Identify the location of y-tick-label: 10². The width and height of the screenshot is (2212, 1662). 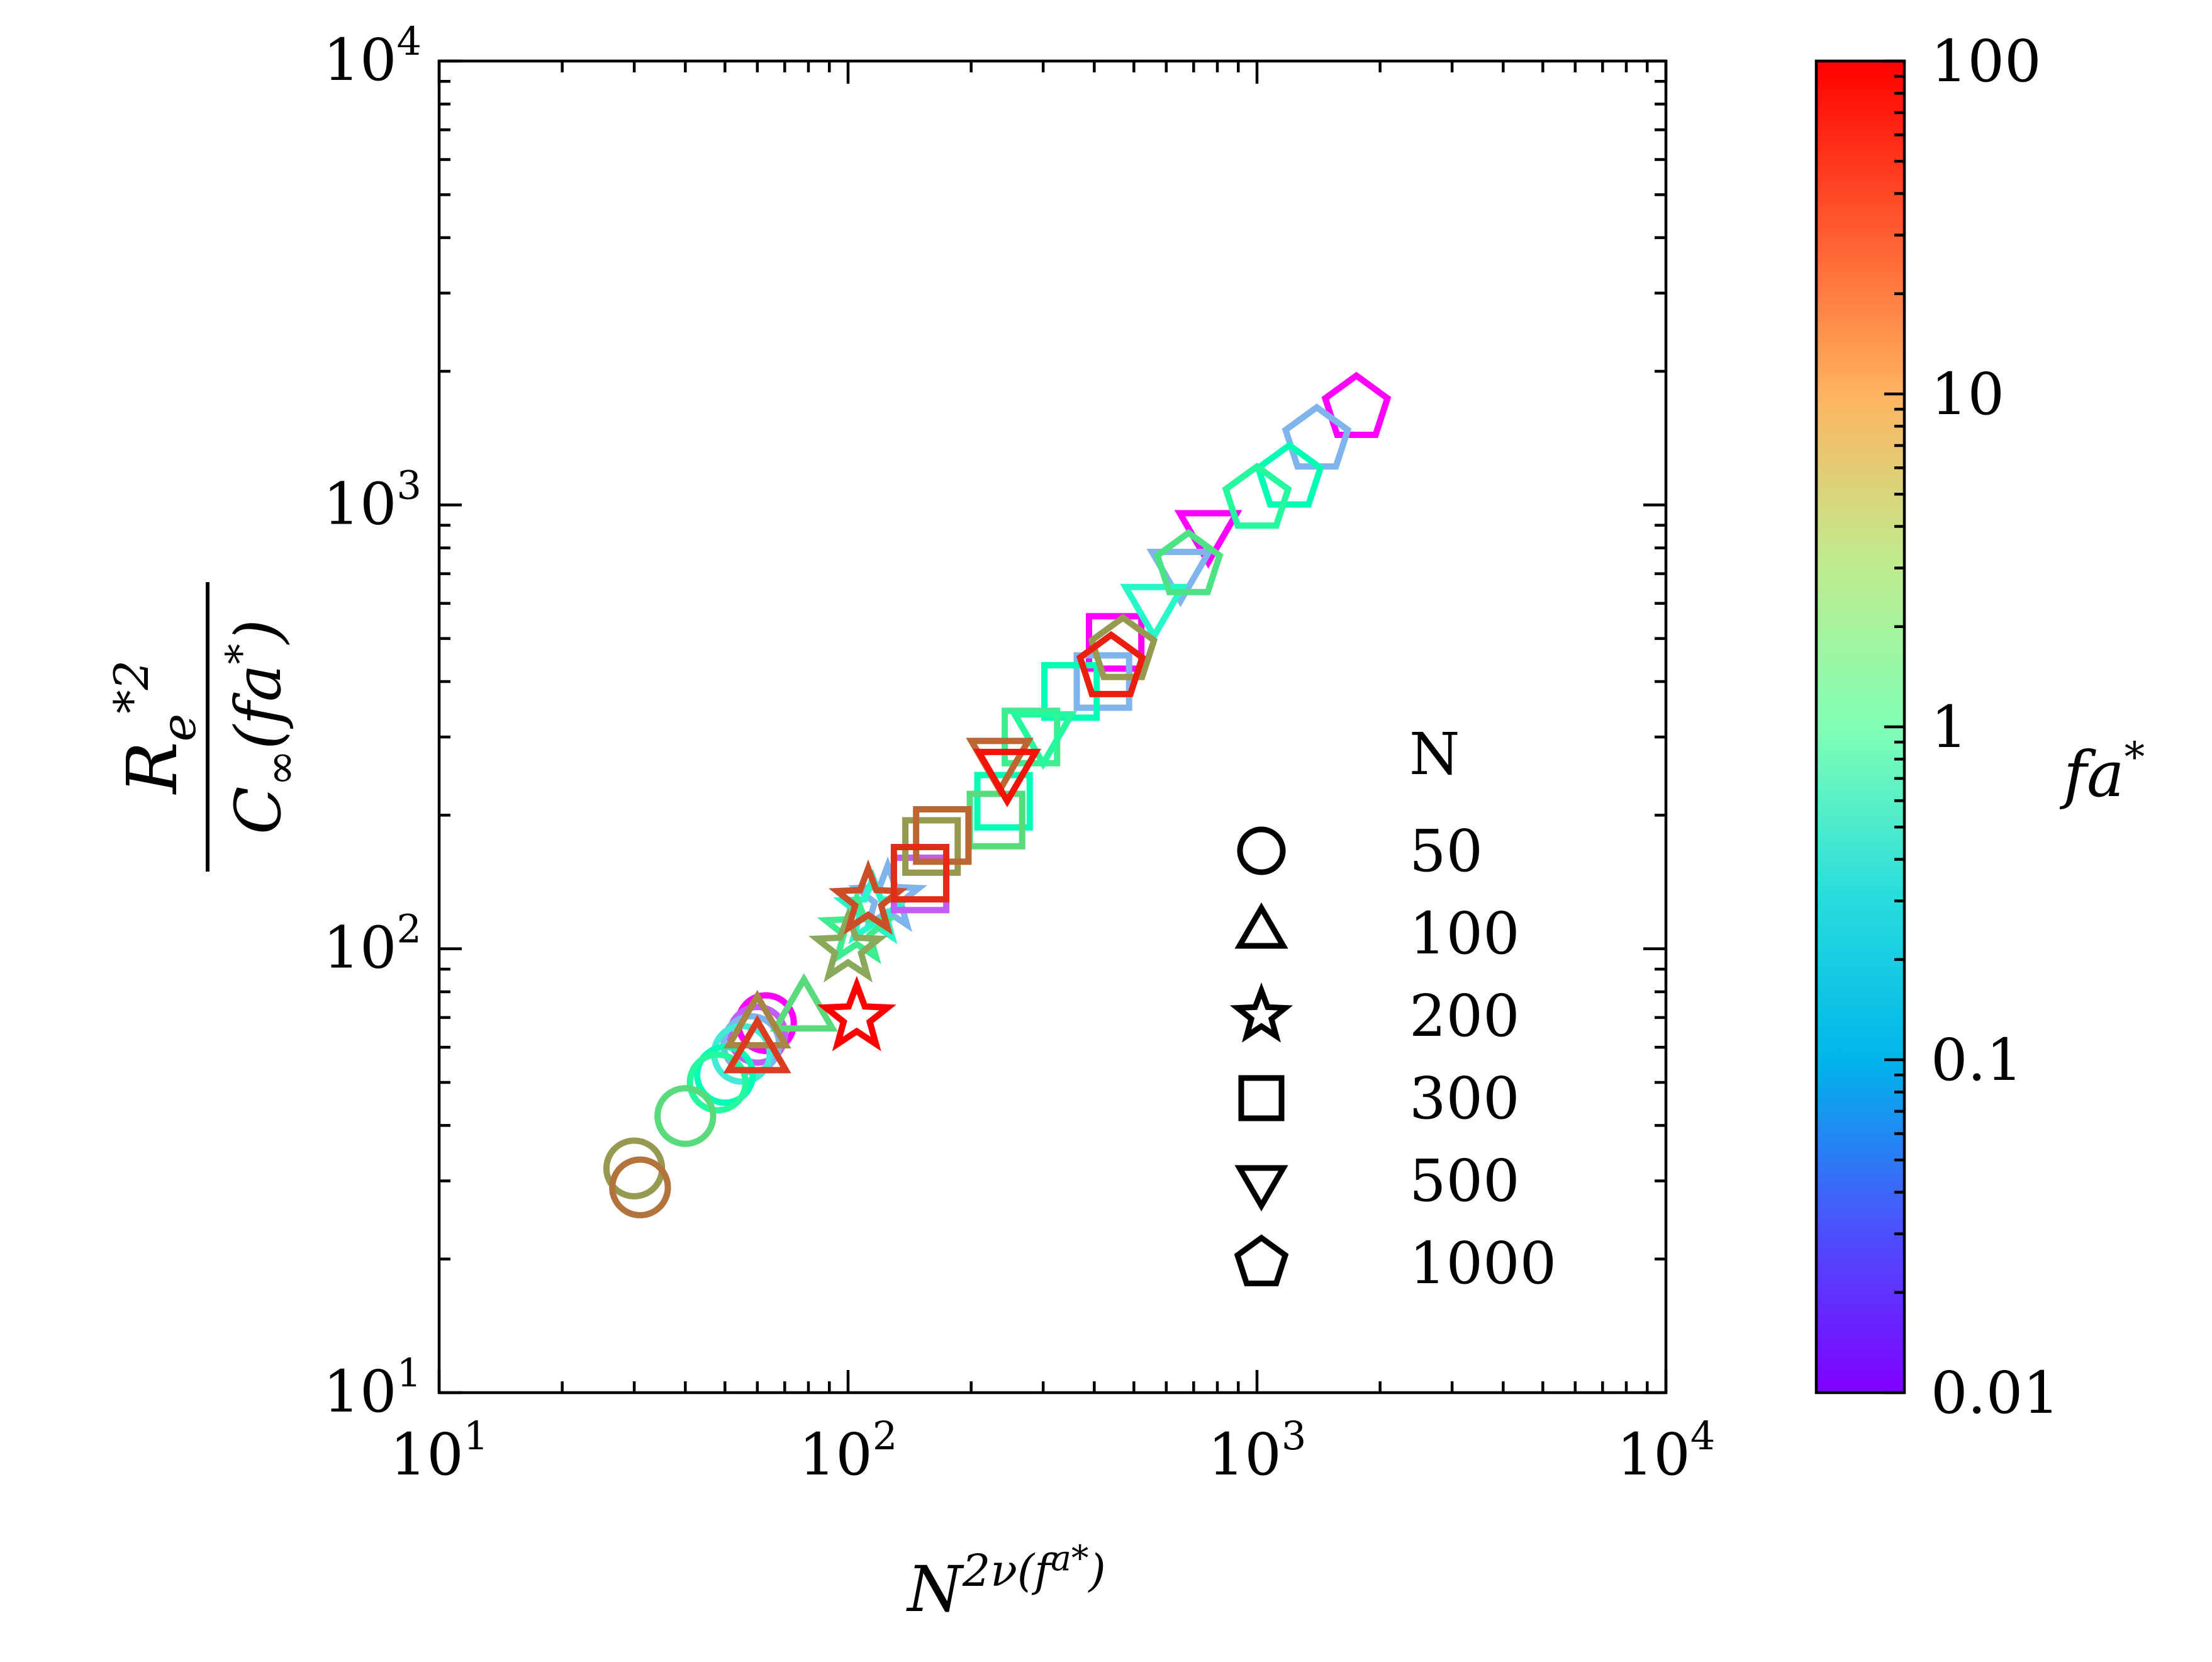
(372, 944).